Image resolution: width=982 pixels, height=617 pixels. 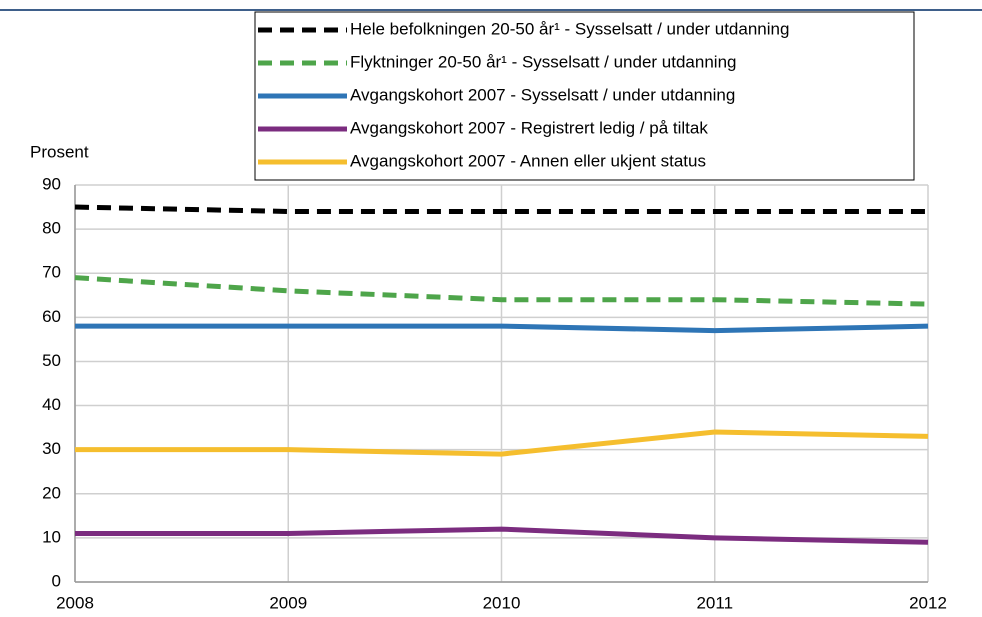 What do you see at coordinates (51, 316) in the screenshot?
I see `y-tick-label: 60` at bounding box center [51, 316].